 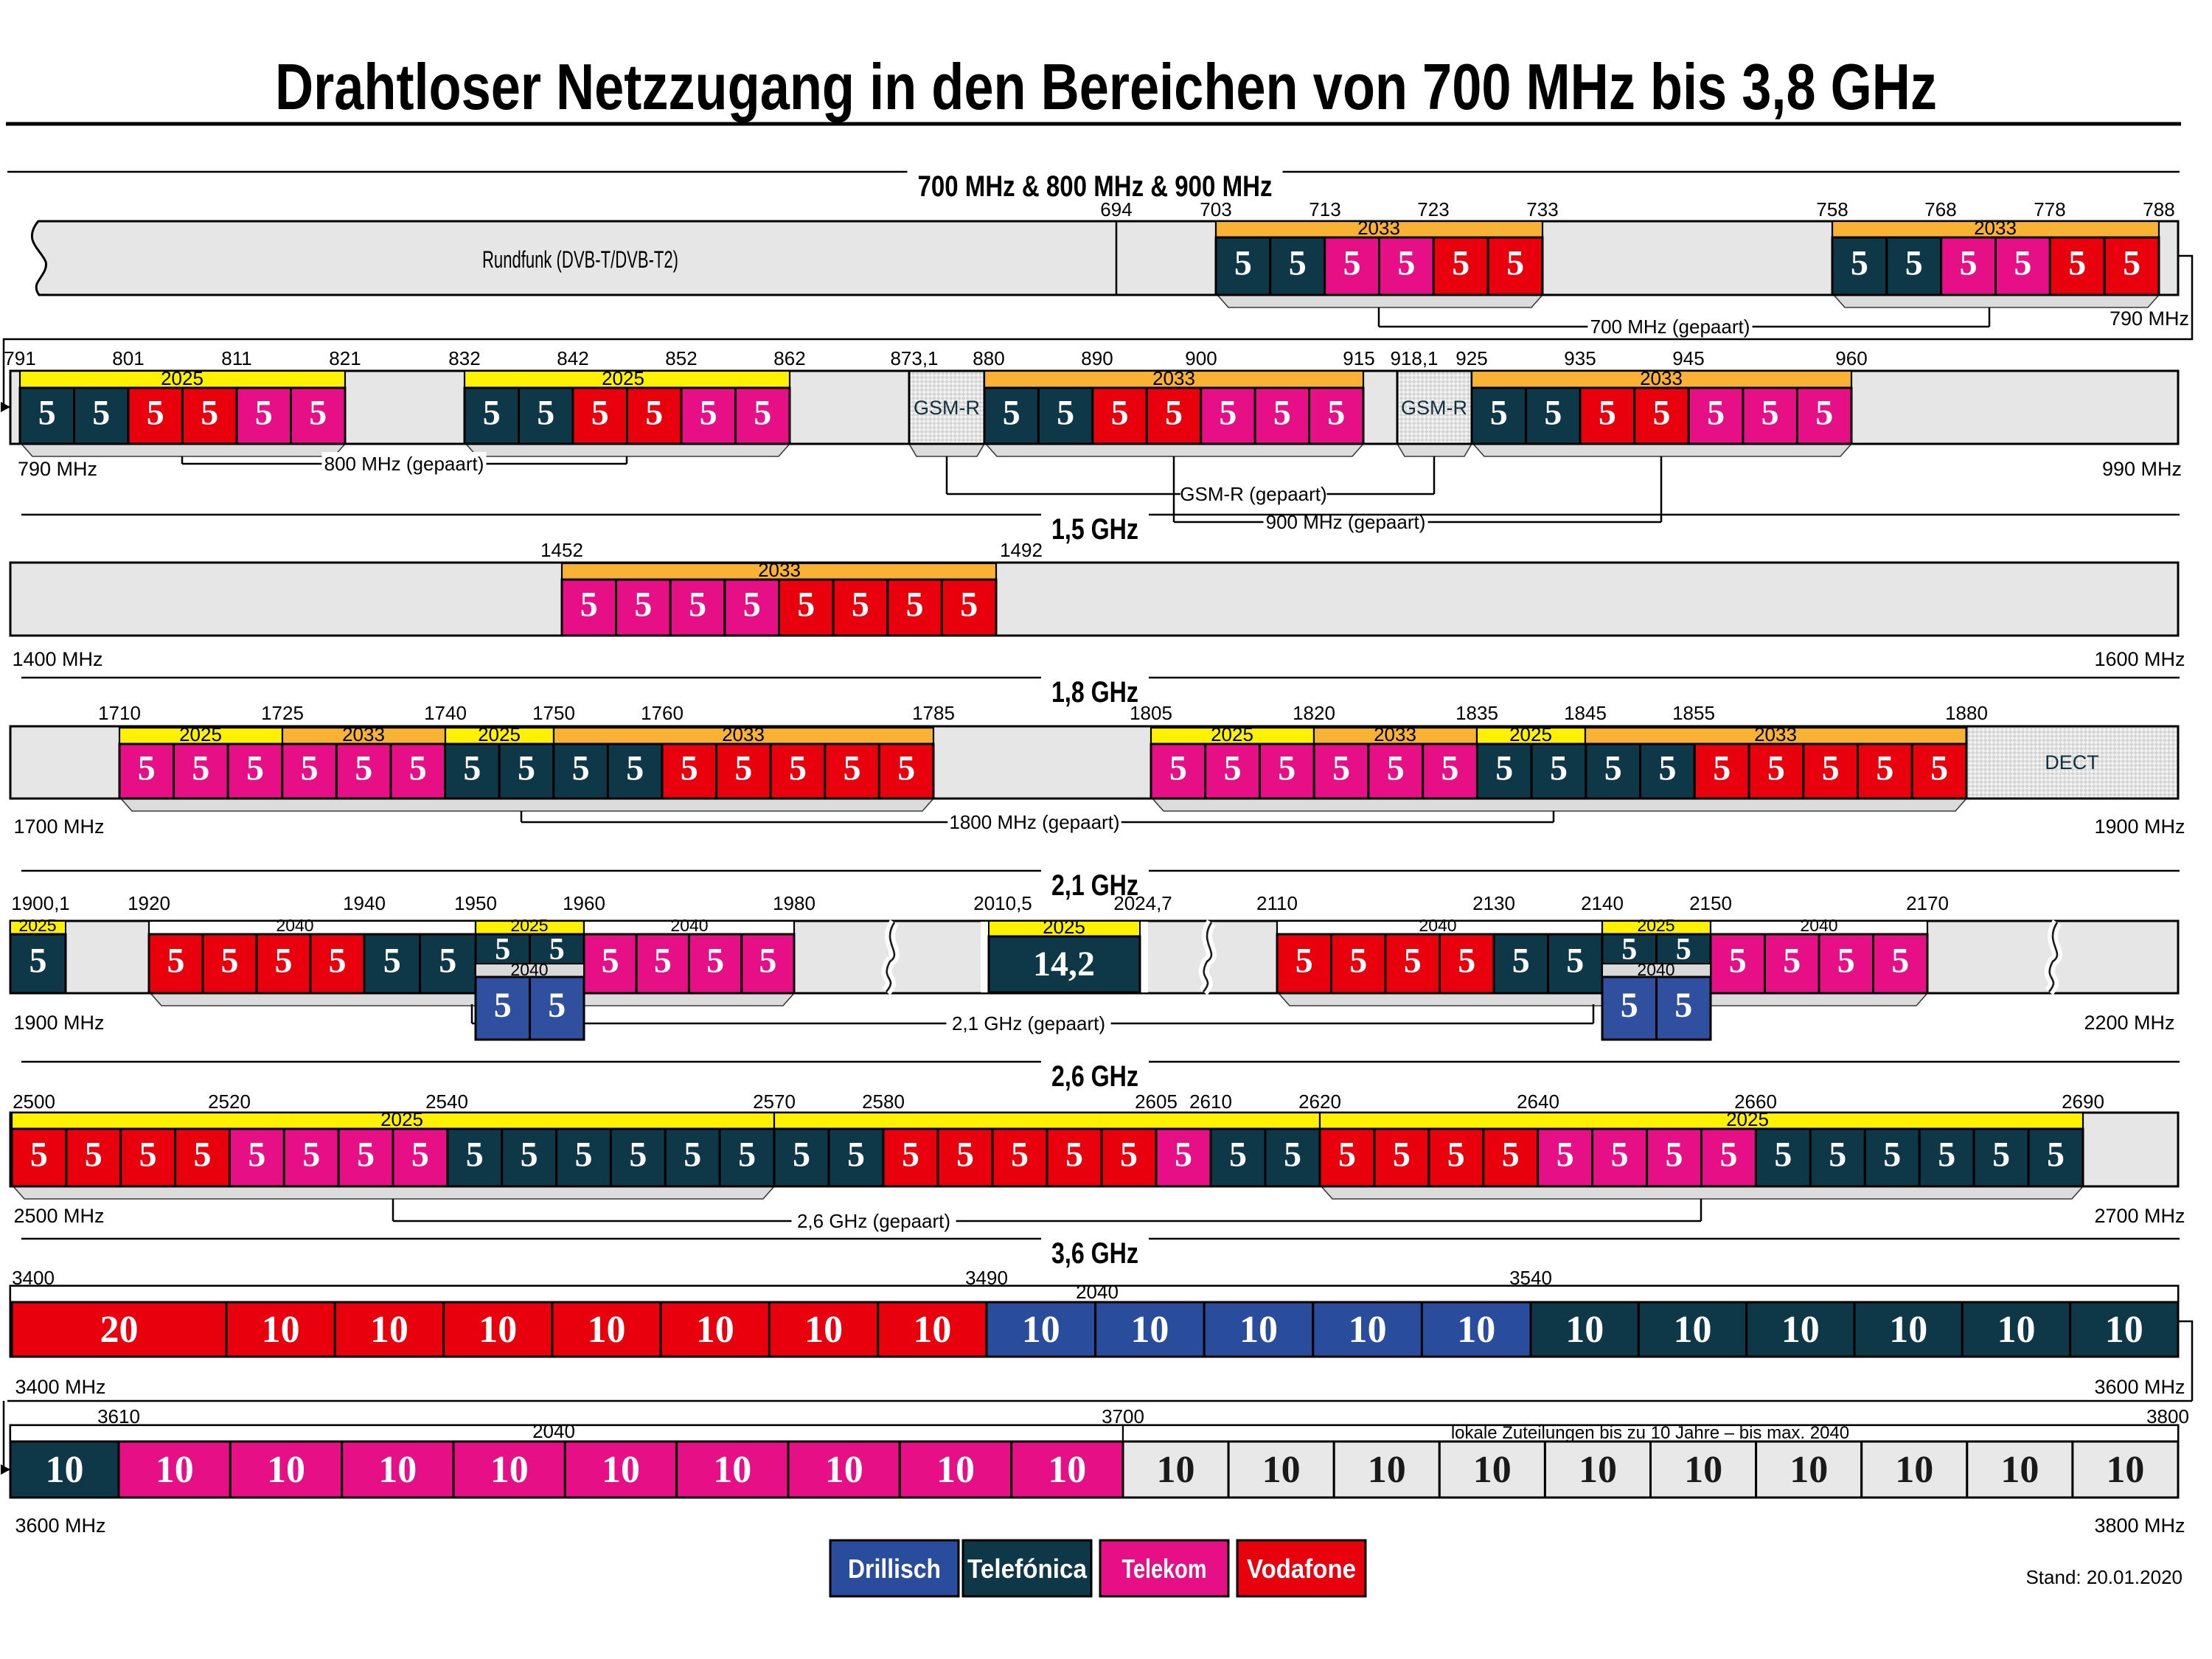 What do you see at coordinates (894, 1569) in the screenshot?
I see `svg-text: Drillisch` at bounding box center [894, 1569].